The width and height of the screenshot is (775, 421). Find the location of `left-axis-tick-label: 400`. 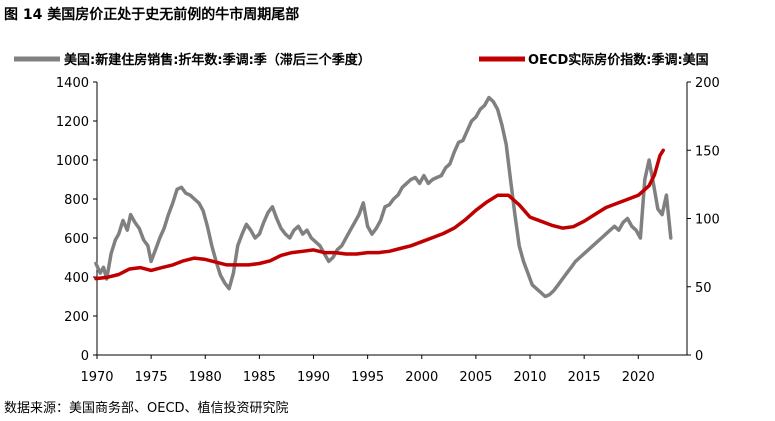

left-axis-tick-label: 400 is located at coordinates (76, 278).